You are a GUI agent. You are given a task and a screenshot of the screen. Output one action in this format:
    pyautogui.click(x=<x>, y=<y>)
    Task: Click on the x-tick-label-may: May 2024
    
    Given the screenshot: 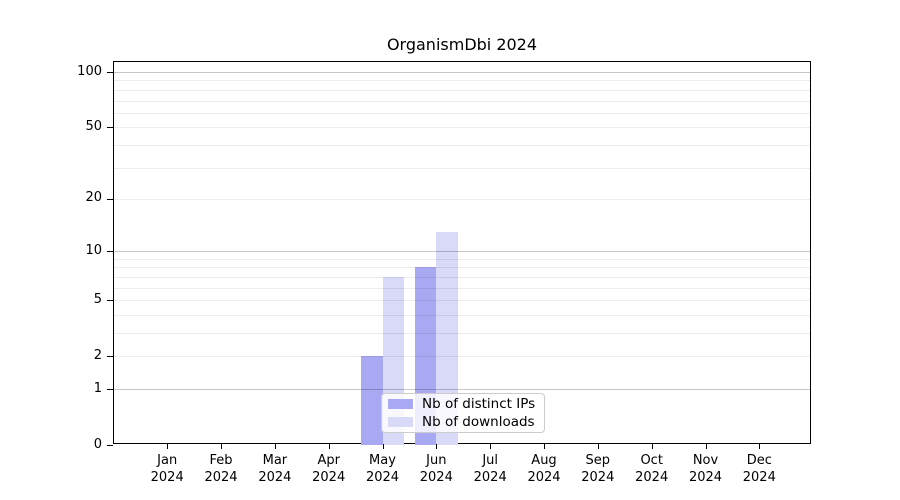 What is the action you would take?
    pyautogui.click(x=382, y=469)
    